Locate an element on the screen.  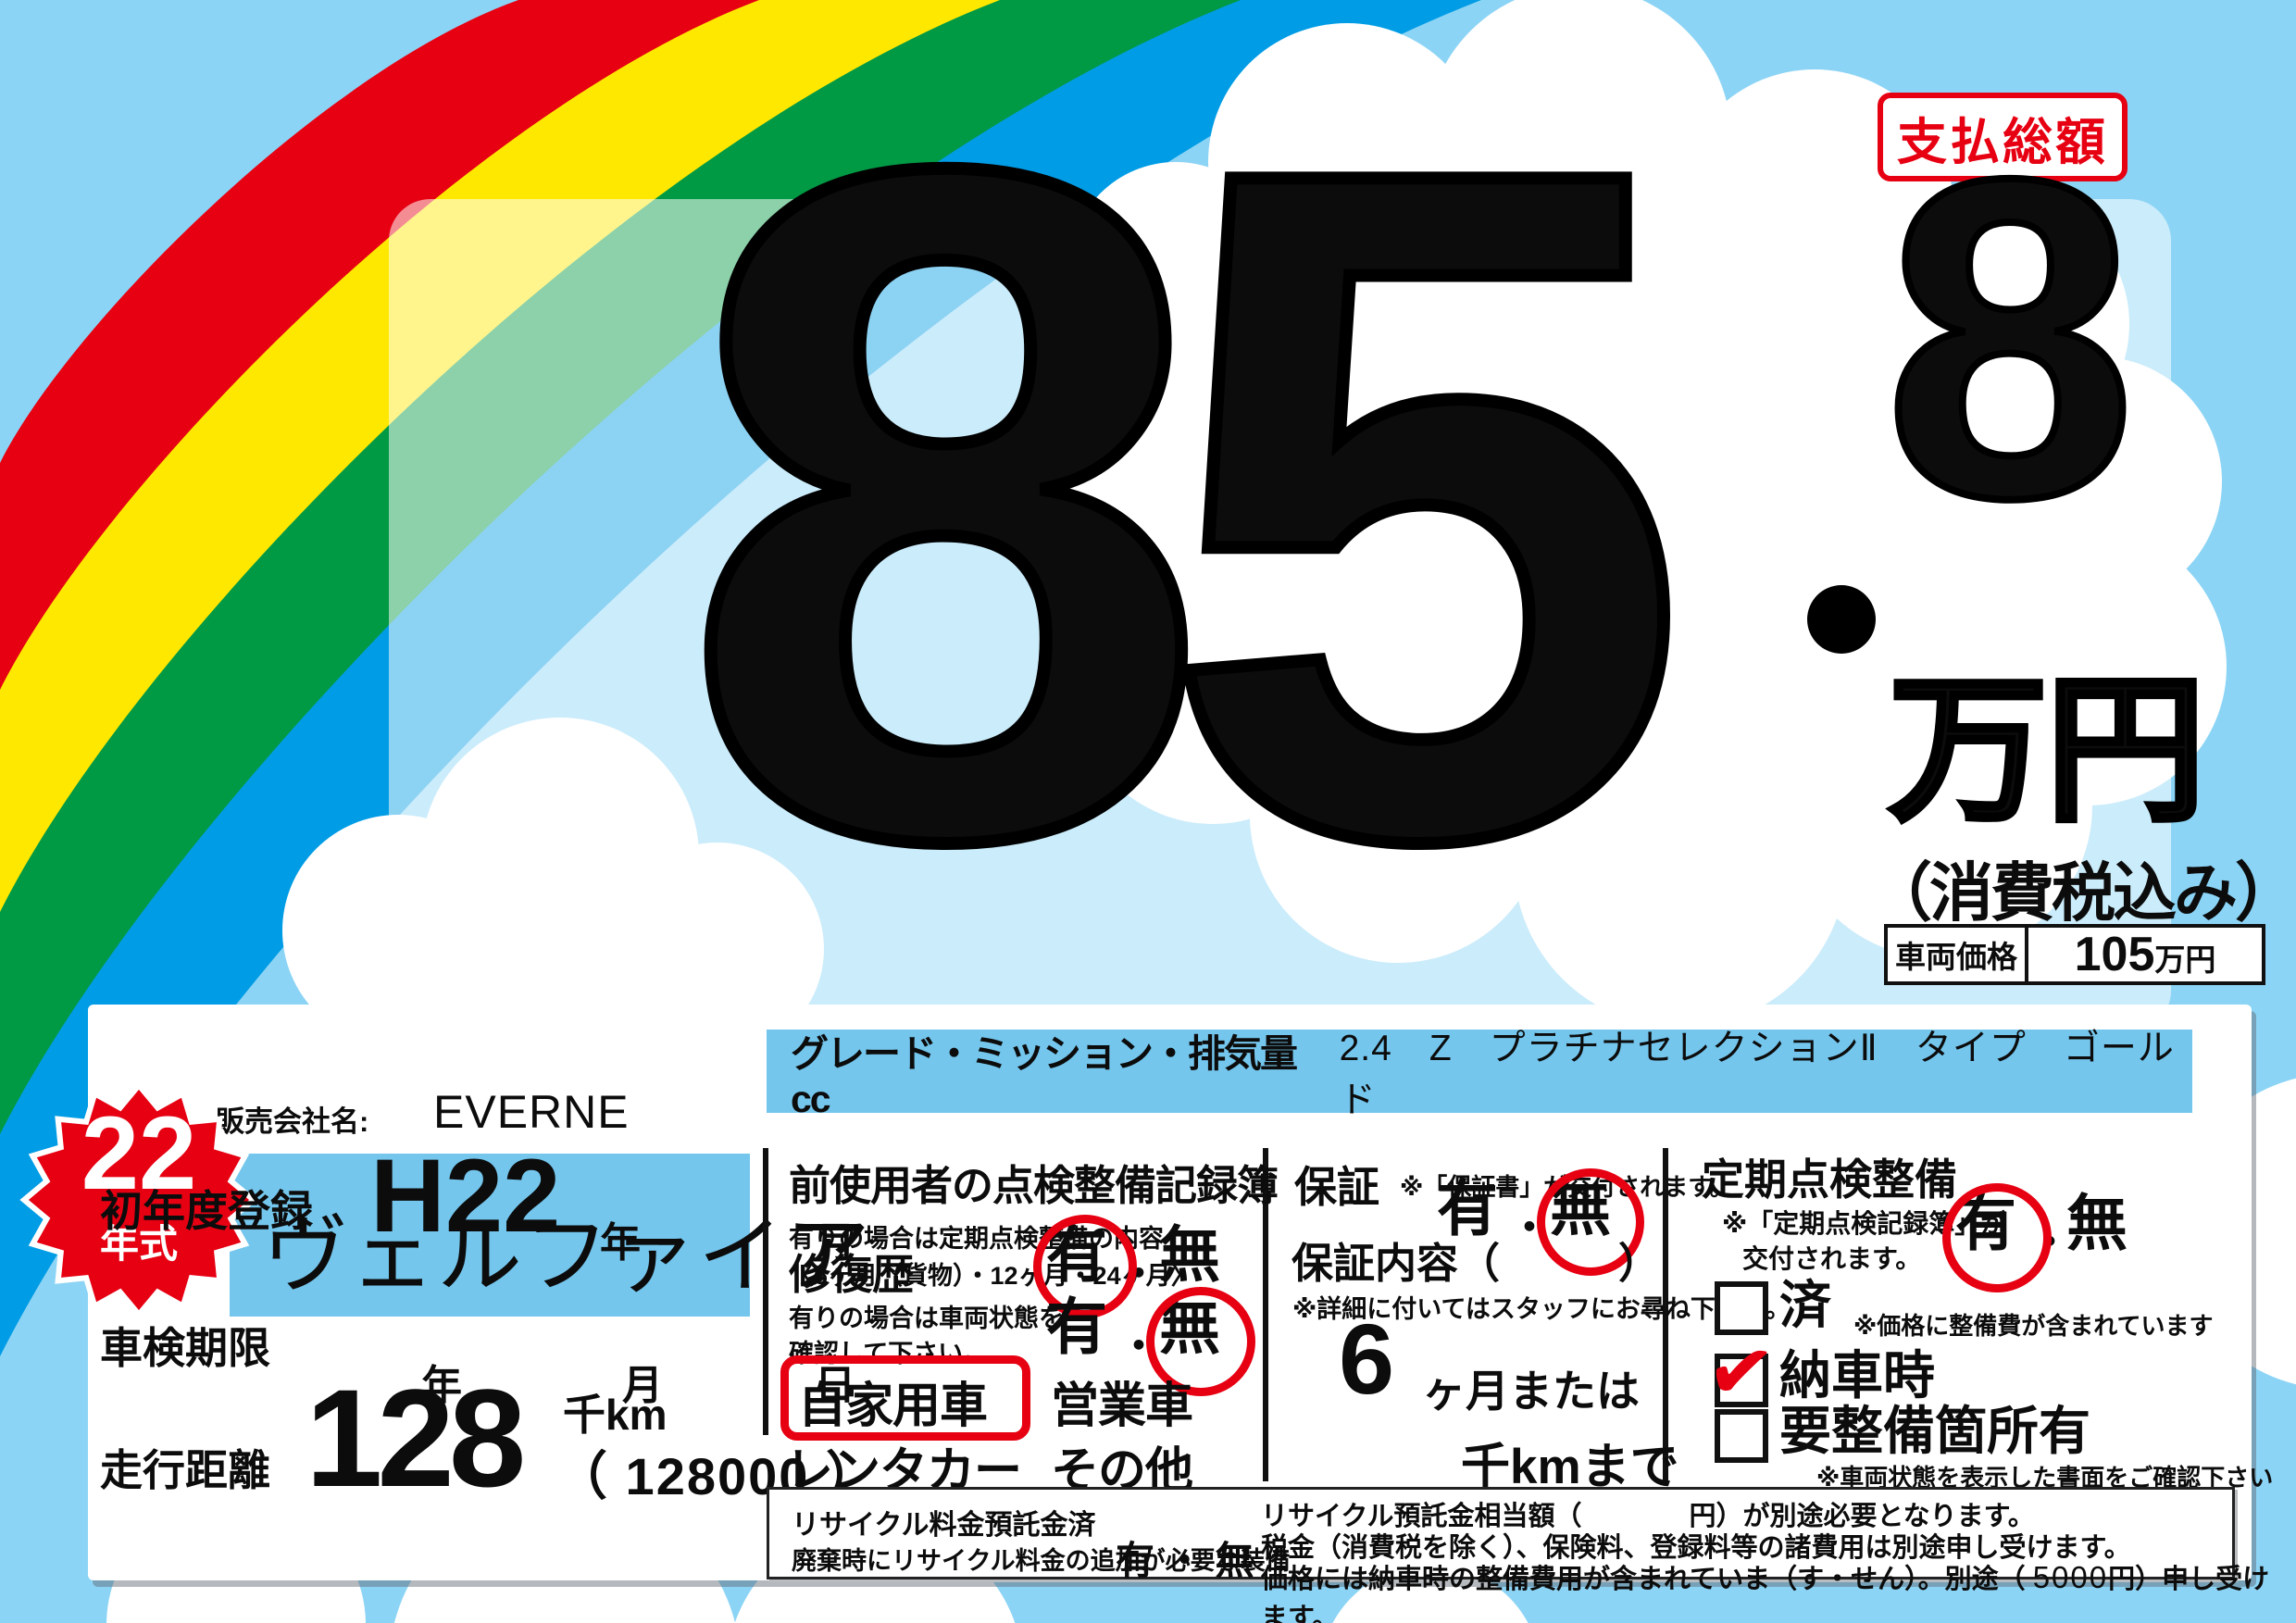
price-unit: 万円 is located at coordinates (2047, 751).